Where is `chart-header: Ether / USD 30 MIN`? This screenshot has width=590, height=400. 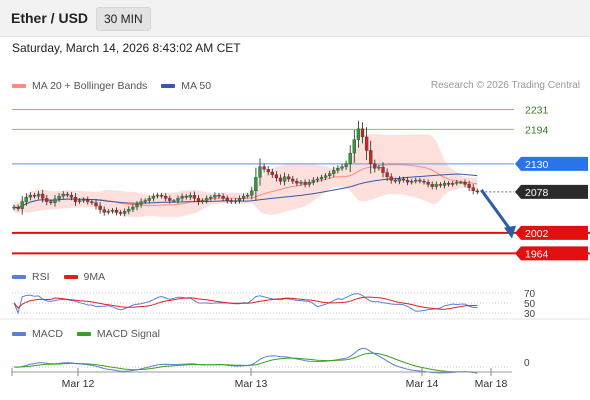 chart-header: Ether / USD 30 MIN is located at coordinates (295, 18).